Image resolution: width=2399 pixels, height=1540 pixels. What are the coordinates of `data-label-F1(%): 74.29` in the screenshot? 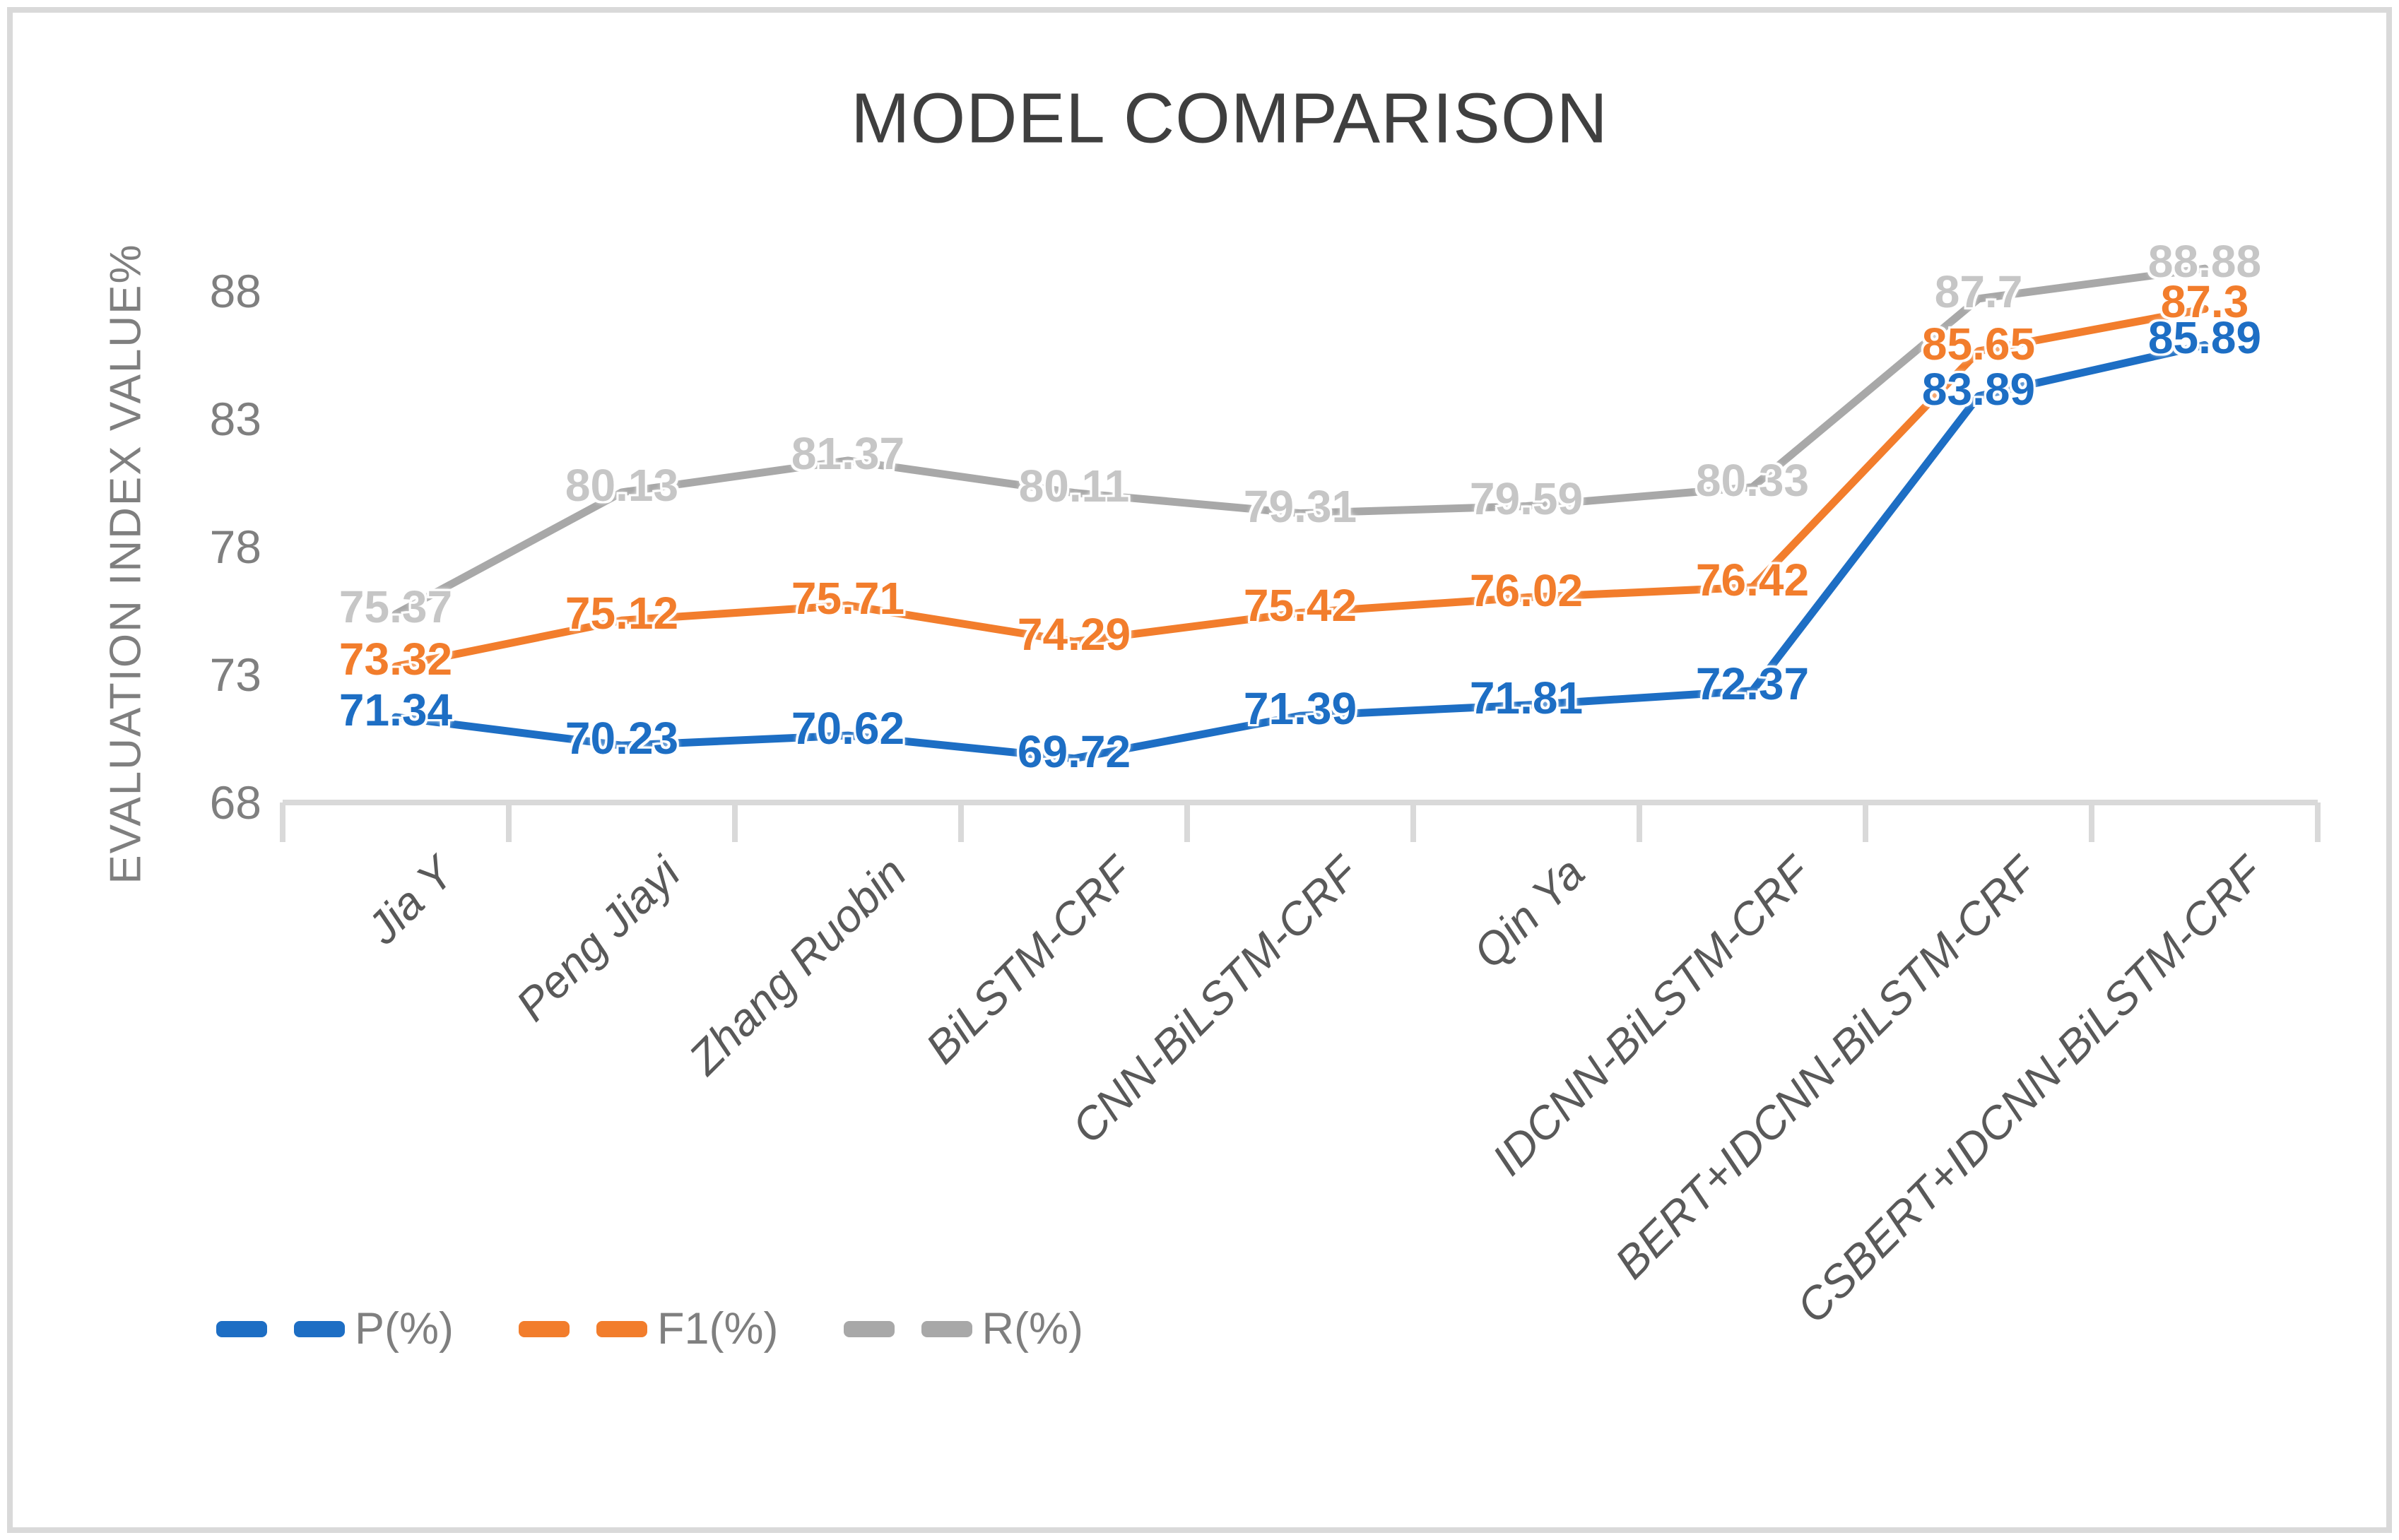 It's located at (1074, 635).